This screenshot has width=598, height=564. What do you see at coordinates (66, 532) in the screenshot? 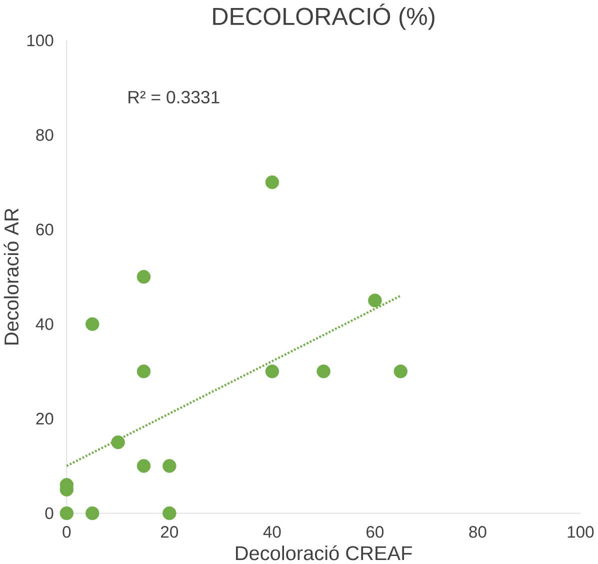
I see `x-tick-label: 0` at bounding box center [66, 532].